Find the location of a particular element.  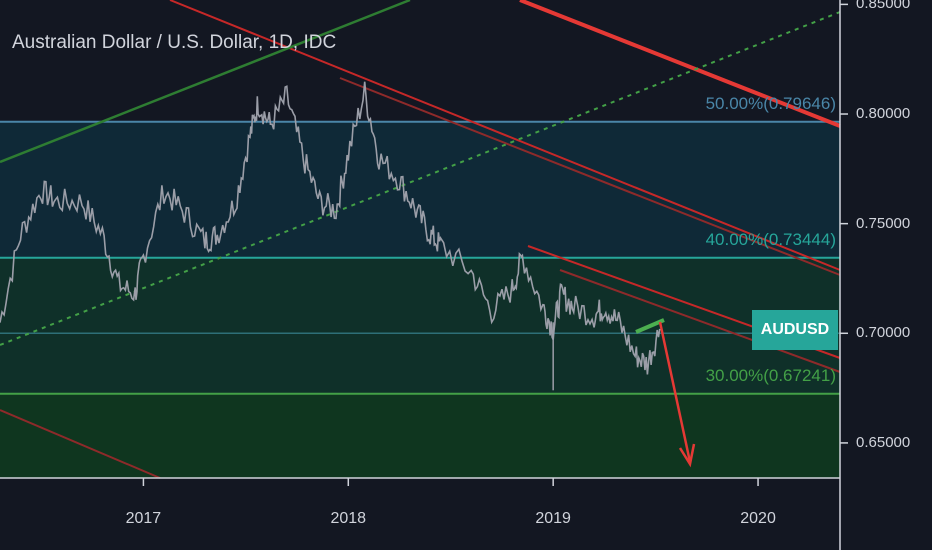

y-tick-label: 0.65000 is located at coordinates (883, 442).